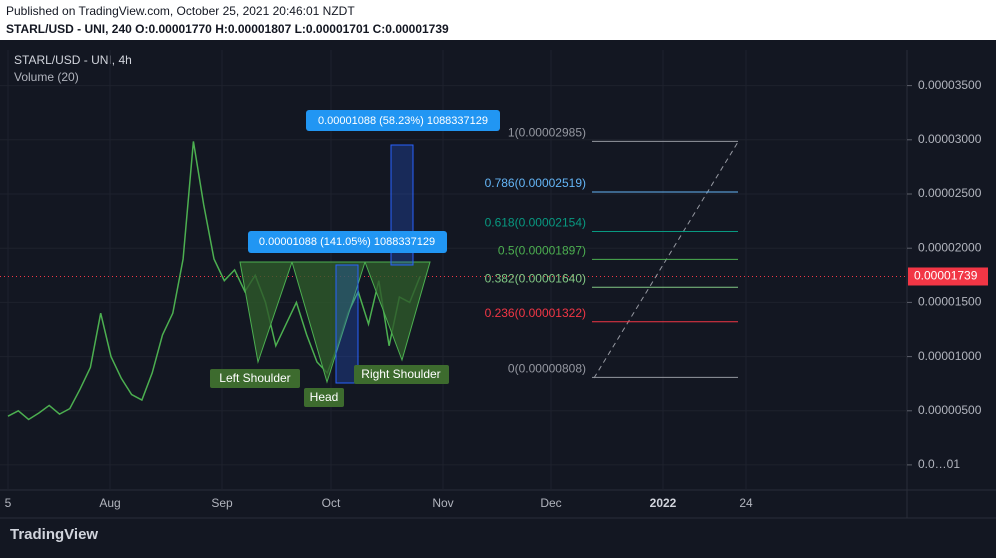  What do you see at coordinates (535, 278) in the screenshot?
I see `fib-label: 0.382(0.00001640)` at bounding box center [535, 278].